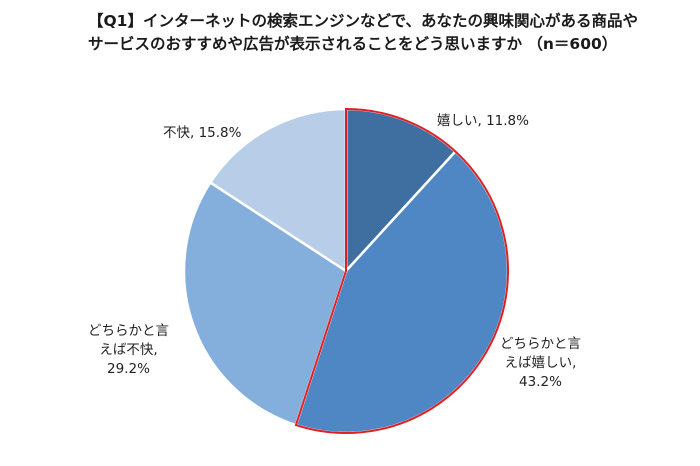  What do you see at coordinates (540, 382) in the screenshot?
I see `label-dochiraka-ureshii-line-3: 43.2%` at bounding box center [540, 382].